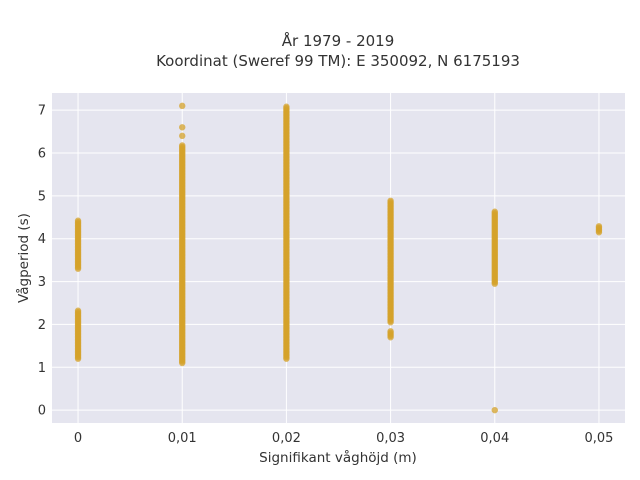 This screenshot has height=480, width=640. Describe the element at coordinates (78, 438) in the screenshot. I see `x-tick-label: 0` at that location.